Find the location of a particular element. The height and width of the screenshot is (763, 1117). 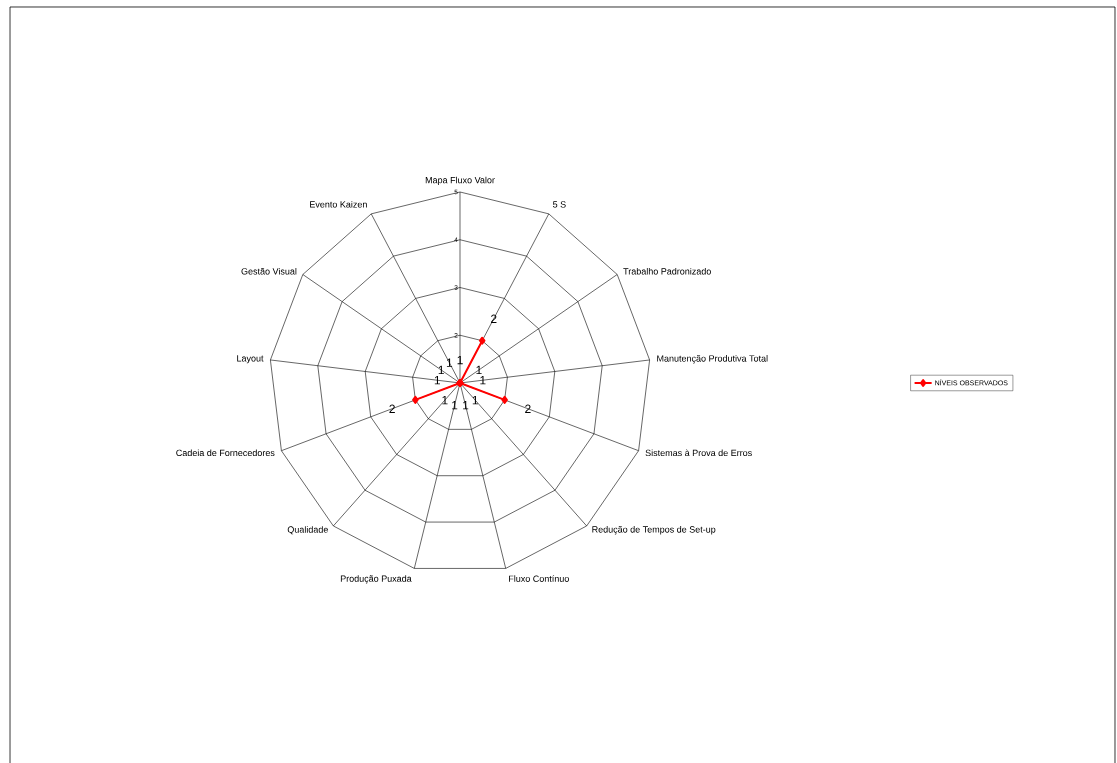

spoke-label: Sistemas à Prova de Erros is located at coordinates (698, 453).